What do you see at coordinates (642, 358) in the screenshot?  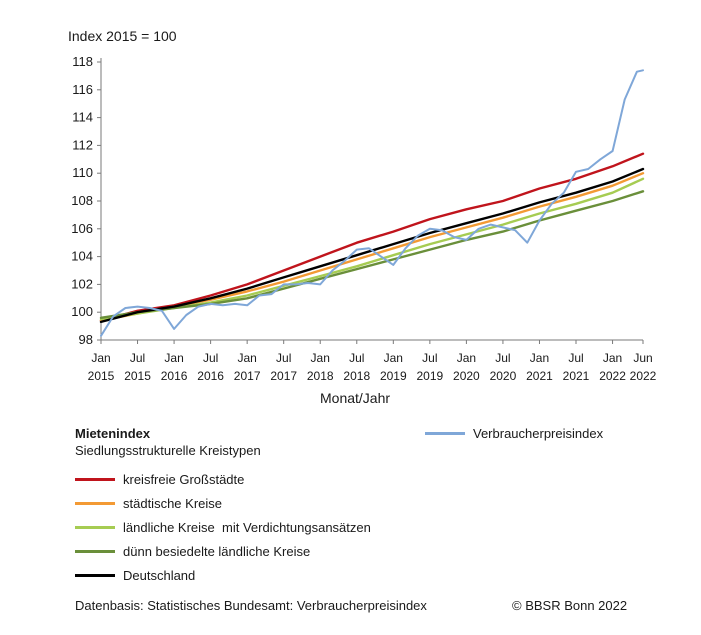 I see `x-tick-month: Jun` at bounding box center [642, 358].